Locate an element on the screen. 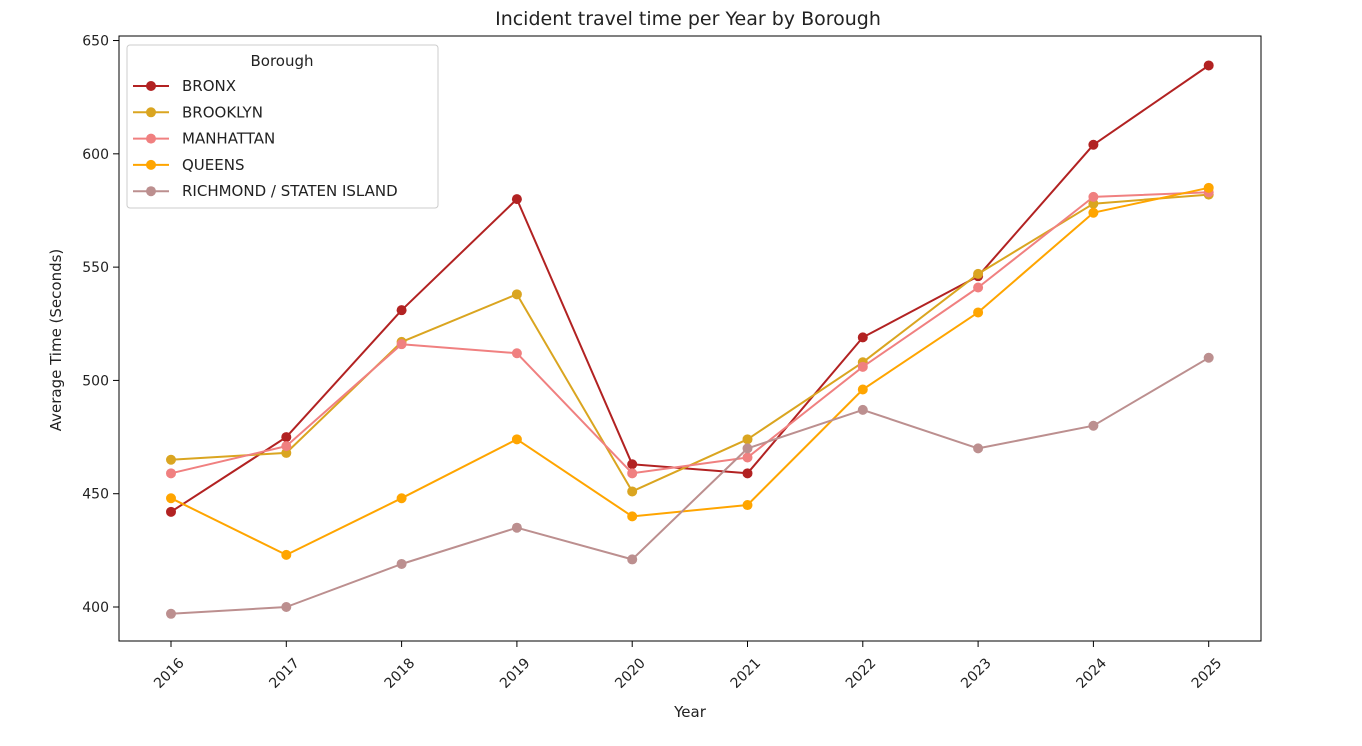  legend-box is located at coordinates (282, 126).